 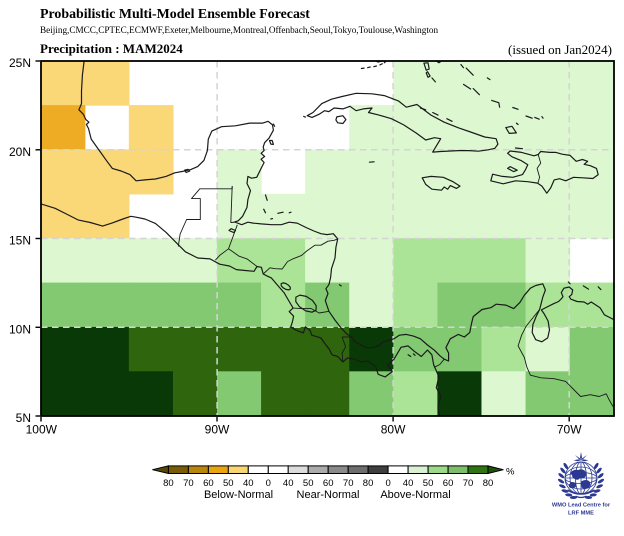 I want to click on svg-text: 10N, so click(x=20, y=329).